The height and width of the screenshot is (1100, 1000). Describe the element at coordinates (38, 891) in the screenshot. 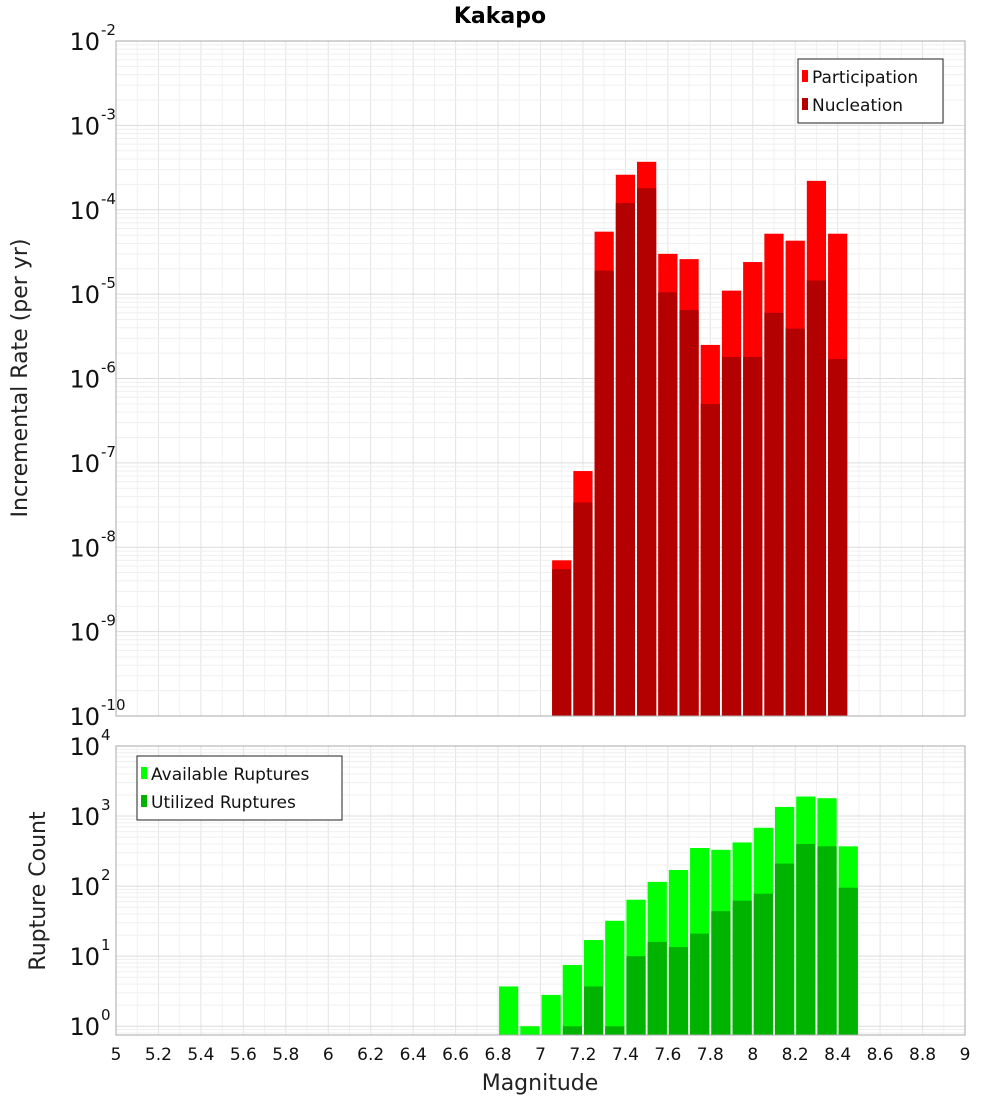

I see `count-y-axis-label: Rupture Count` at that location.